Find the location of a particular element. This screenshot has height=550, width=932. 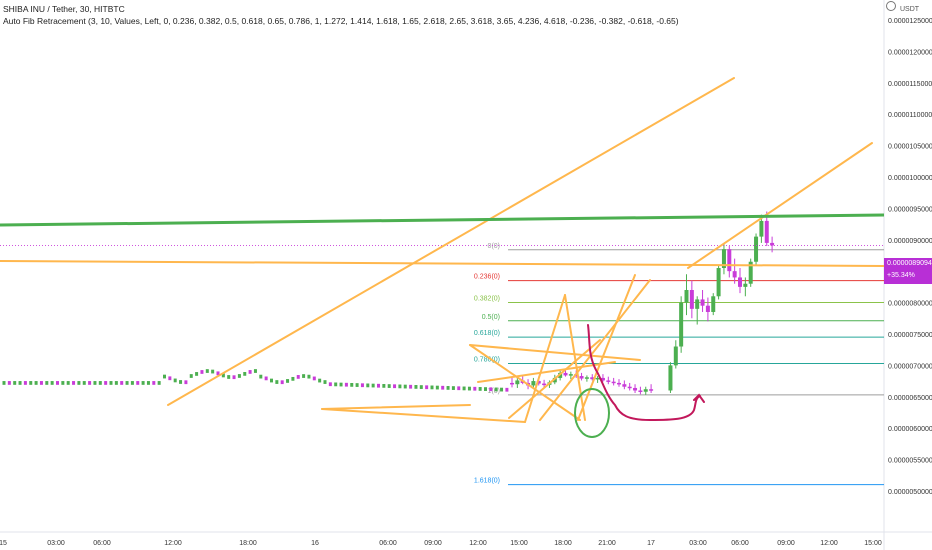

y-tick-label: 0.0000070000 is located at coordinates (910, 366).